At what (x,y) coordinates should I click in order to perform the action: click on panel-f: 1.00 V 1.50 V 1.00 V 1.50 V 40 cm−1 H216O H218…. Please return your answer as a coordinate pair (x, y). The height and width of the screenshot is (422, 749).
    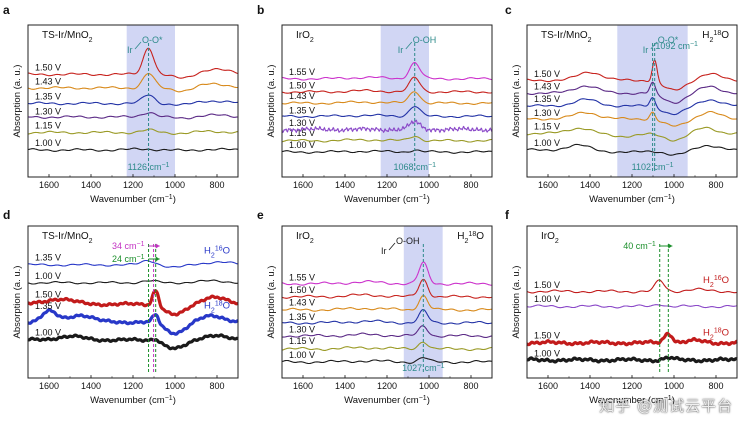
    Looking at the image, I should click on (621, 307).